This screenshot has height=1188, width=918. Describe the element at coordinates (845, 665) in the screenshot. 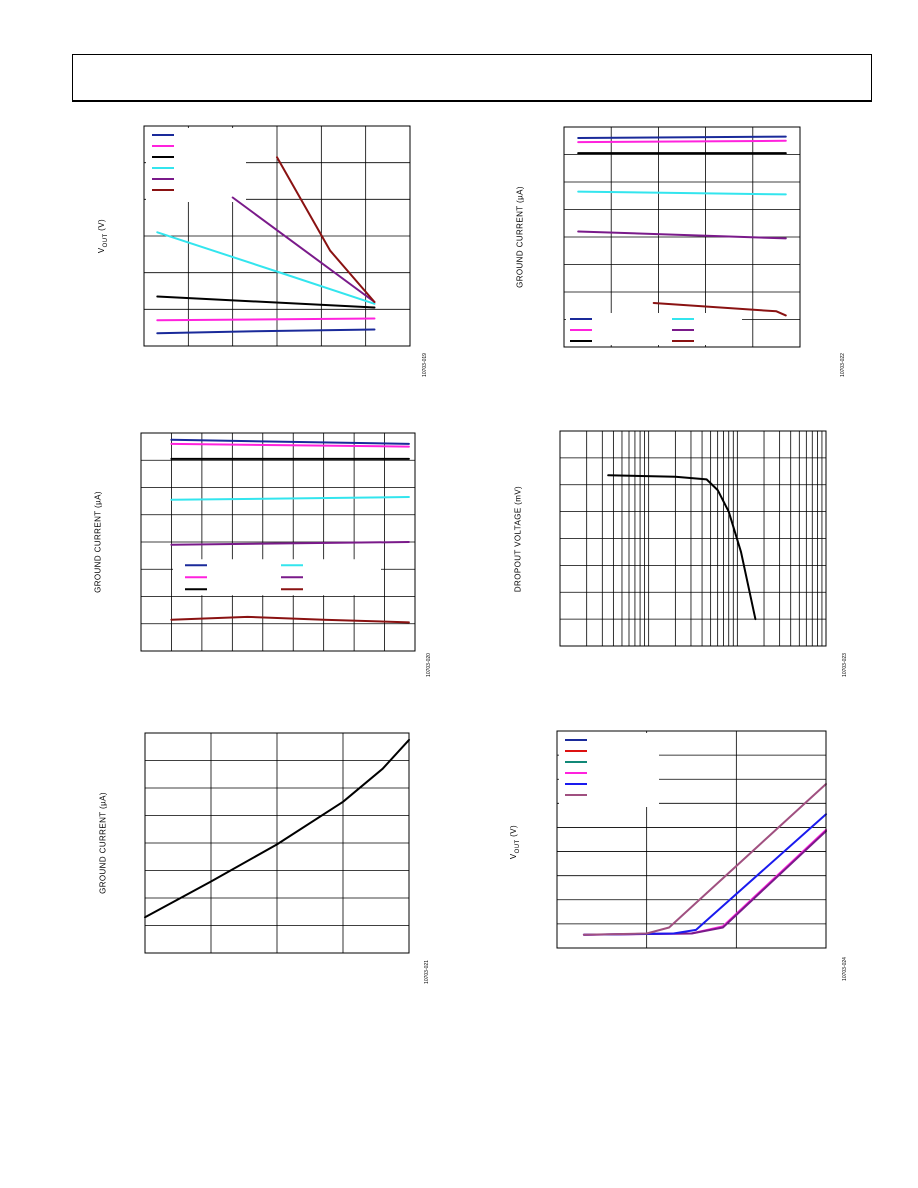

I see `chart-4-figure-id: 10703-023` at that location.